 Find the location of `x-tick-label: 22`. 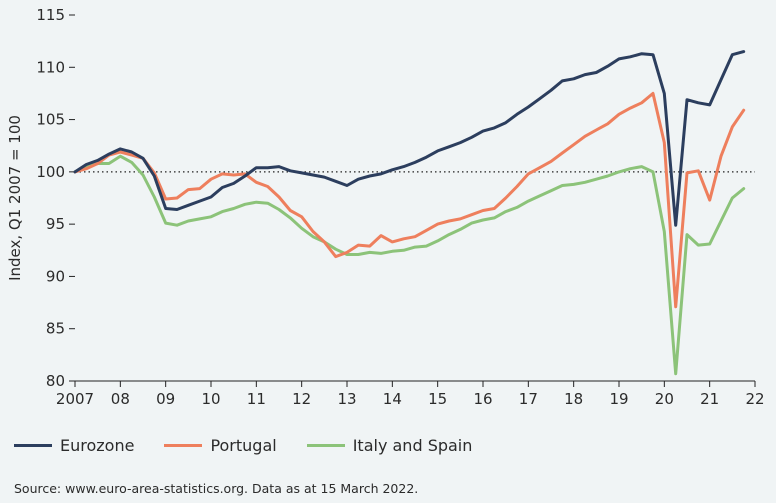

x-tick-label: 22 is located at coordinates (754, 399).